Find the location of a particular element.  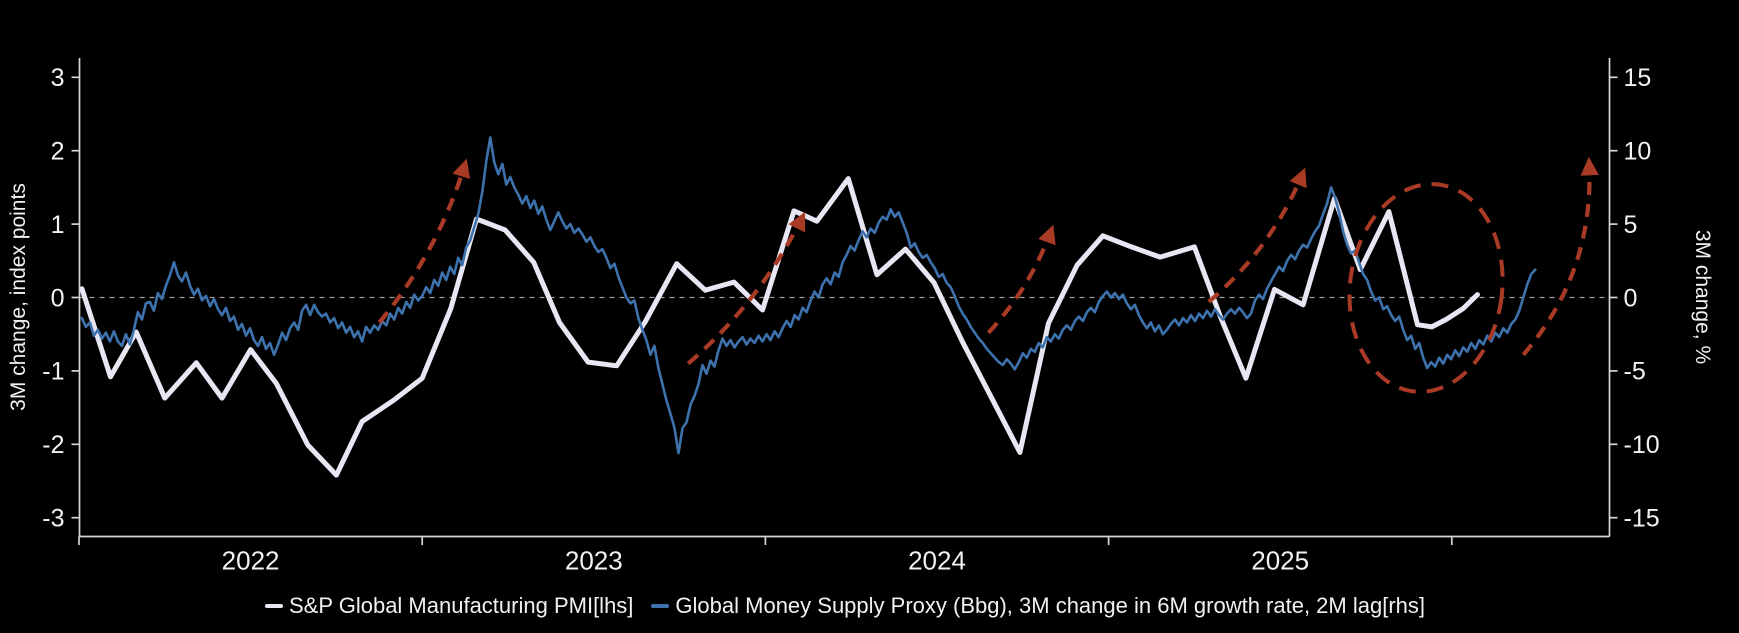

money-supply-legend-dash-icon is located at coordinates (660, 606).